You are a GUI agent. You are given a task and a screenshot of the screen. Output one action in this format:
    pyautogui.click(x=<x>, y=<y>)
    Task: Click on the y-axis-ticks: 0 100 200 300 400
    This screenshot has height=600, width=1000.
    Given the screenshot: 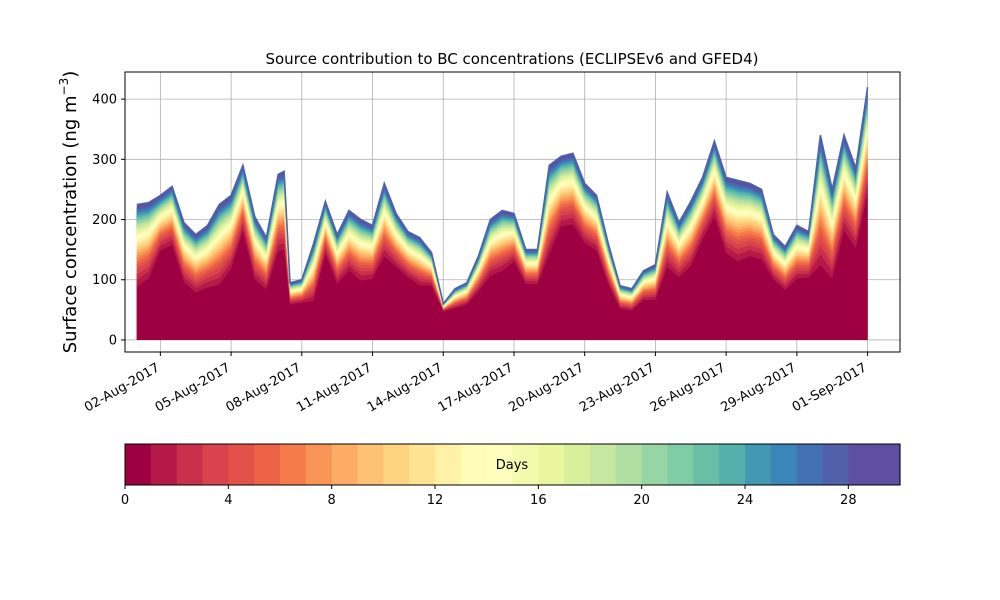 What is the action you would take?
    pyautogui.click(x=108, y=220)
    